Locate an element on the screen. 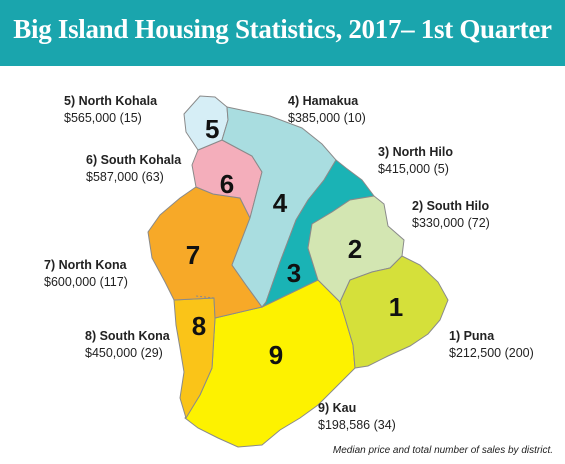  district-number-1: 1 is located at coordinates (396, 307).